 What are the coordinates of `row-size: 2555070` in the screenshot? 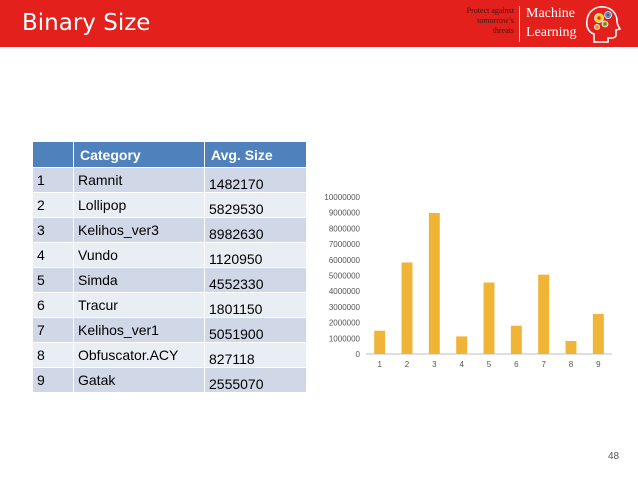 It's located at (255, 380).